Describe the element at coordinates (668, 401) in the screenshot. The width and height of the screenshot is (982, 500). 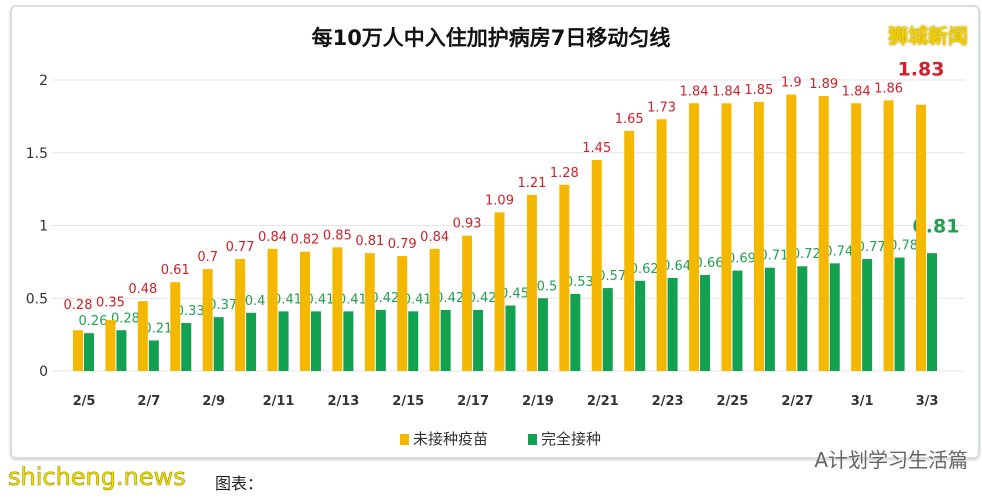
I see `x-tick-label: 2/23` at that location.